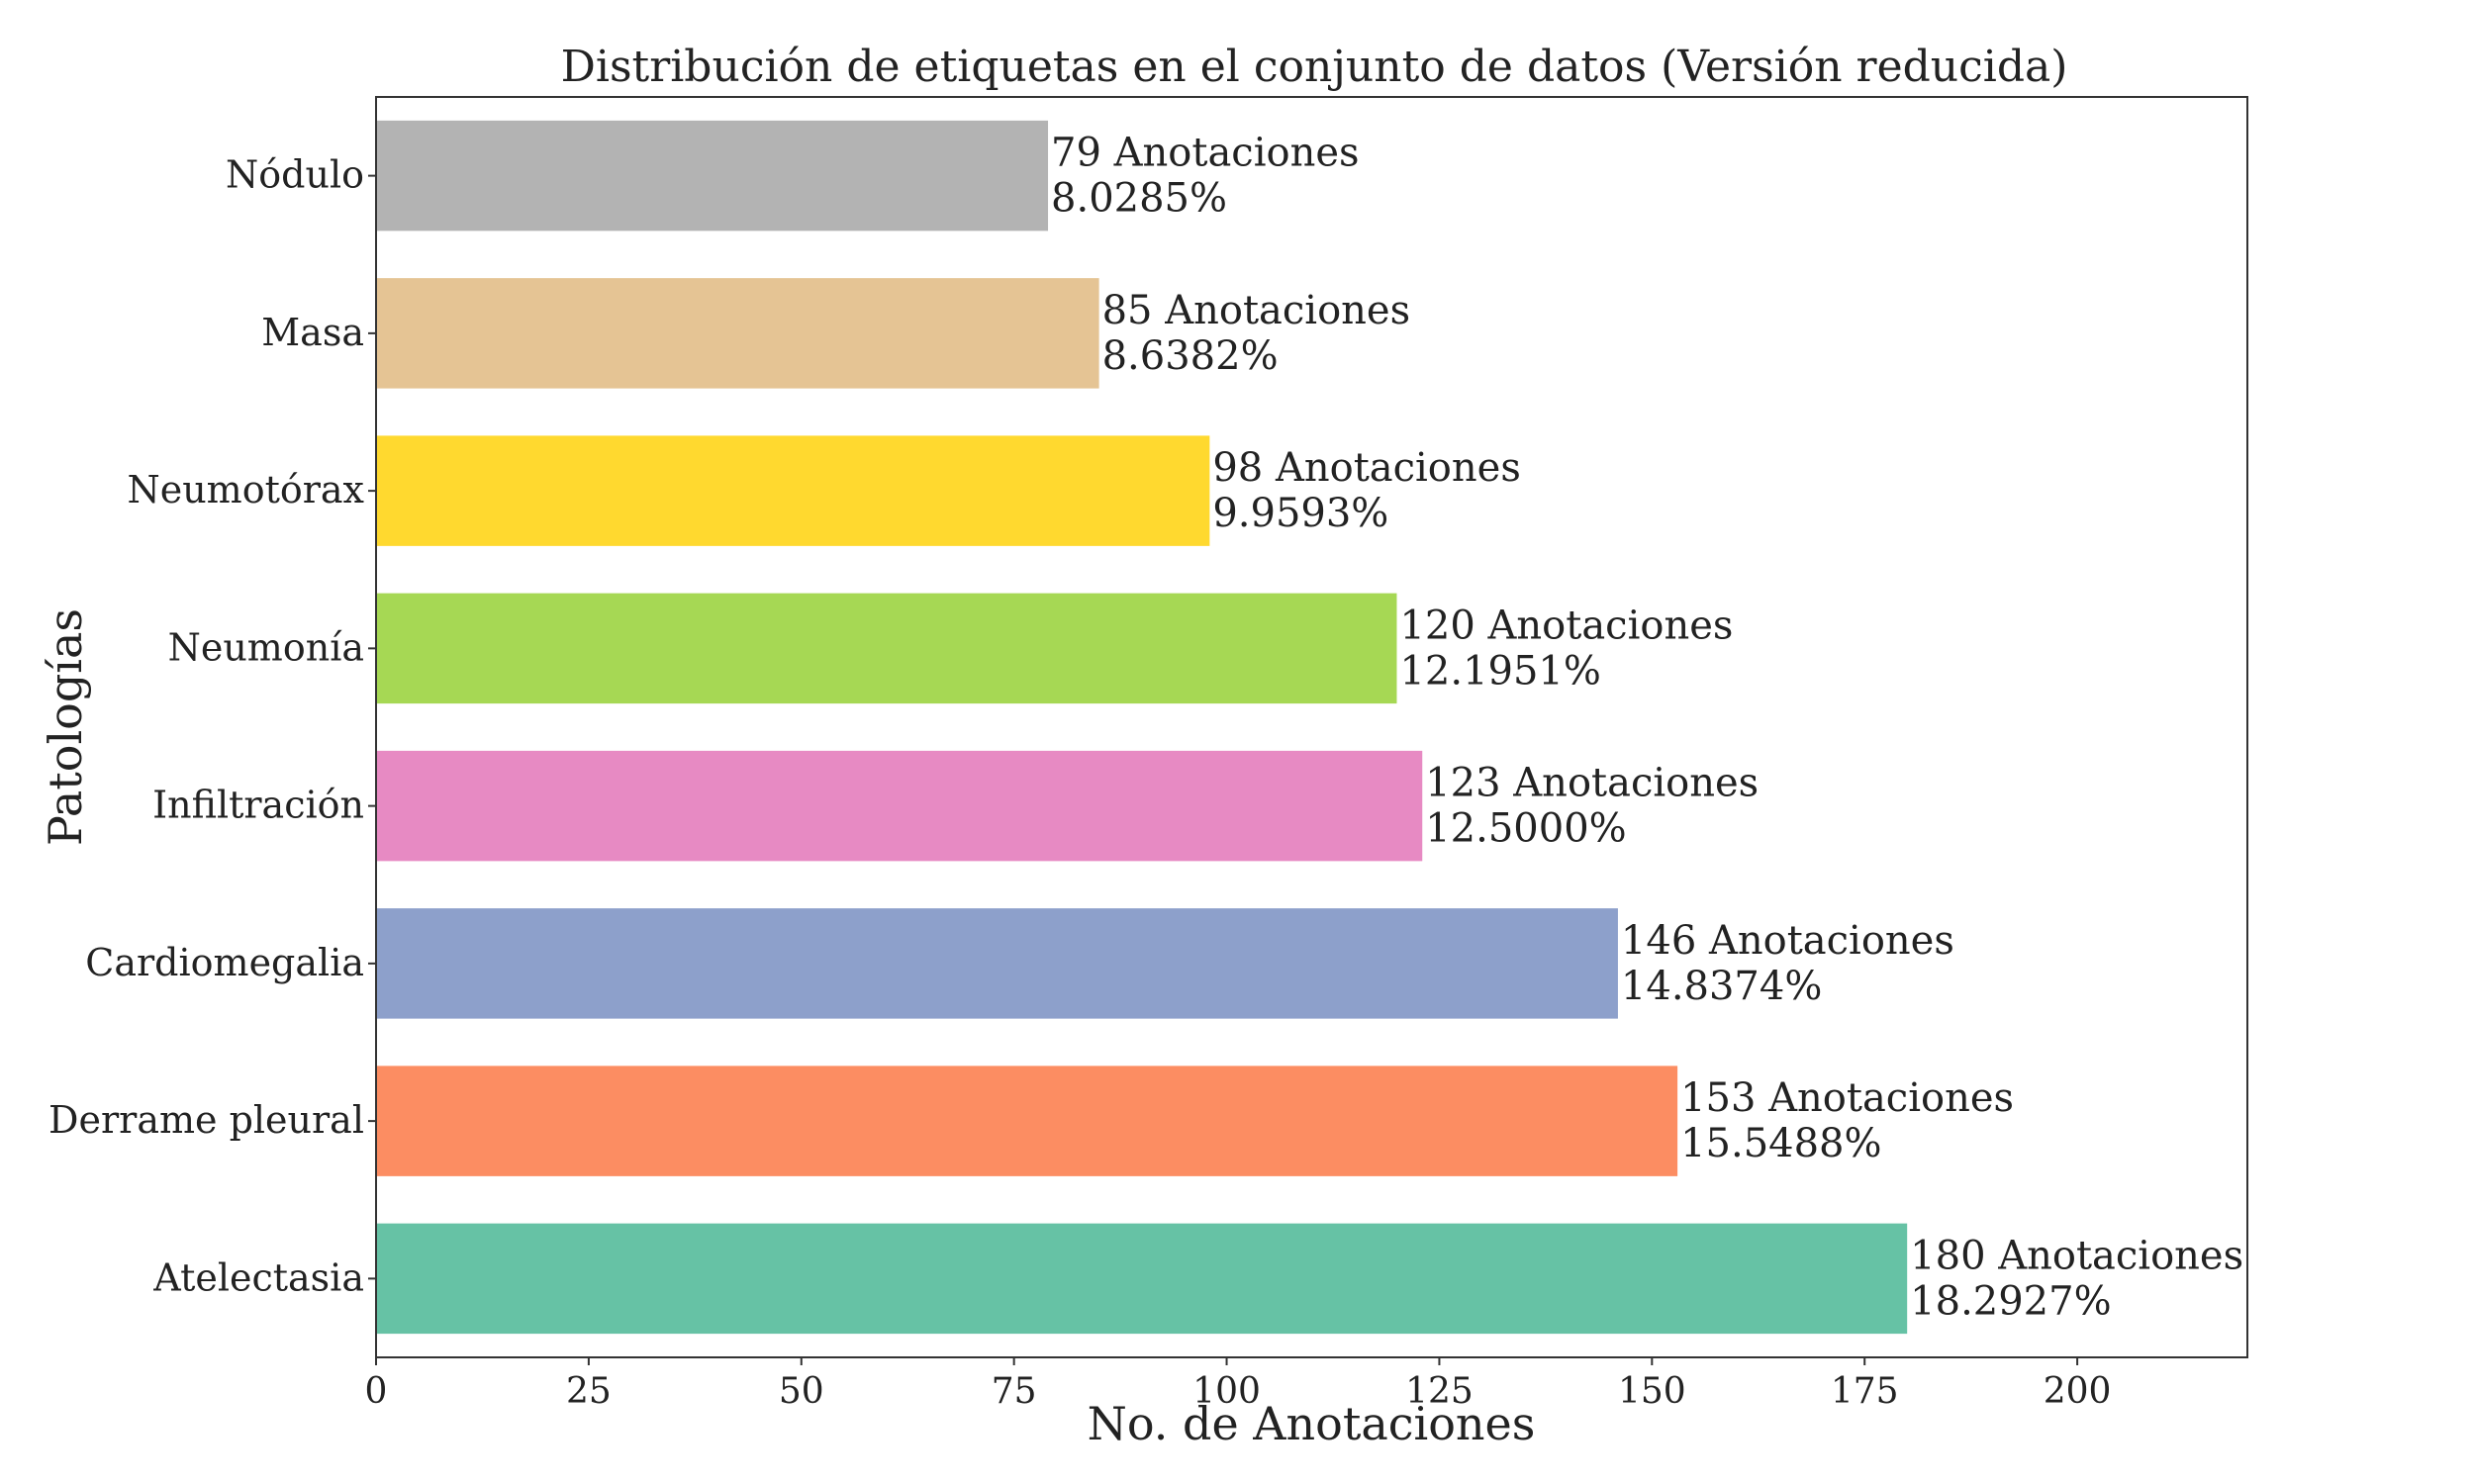  I want to click on y-tick-label: Neumonía, so click(266, 647).